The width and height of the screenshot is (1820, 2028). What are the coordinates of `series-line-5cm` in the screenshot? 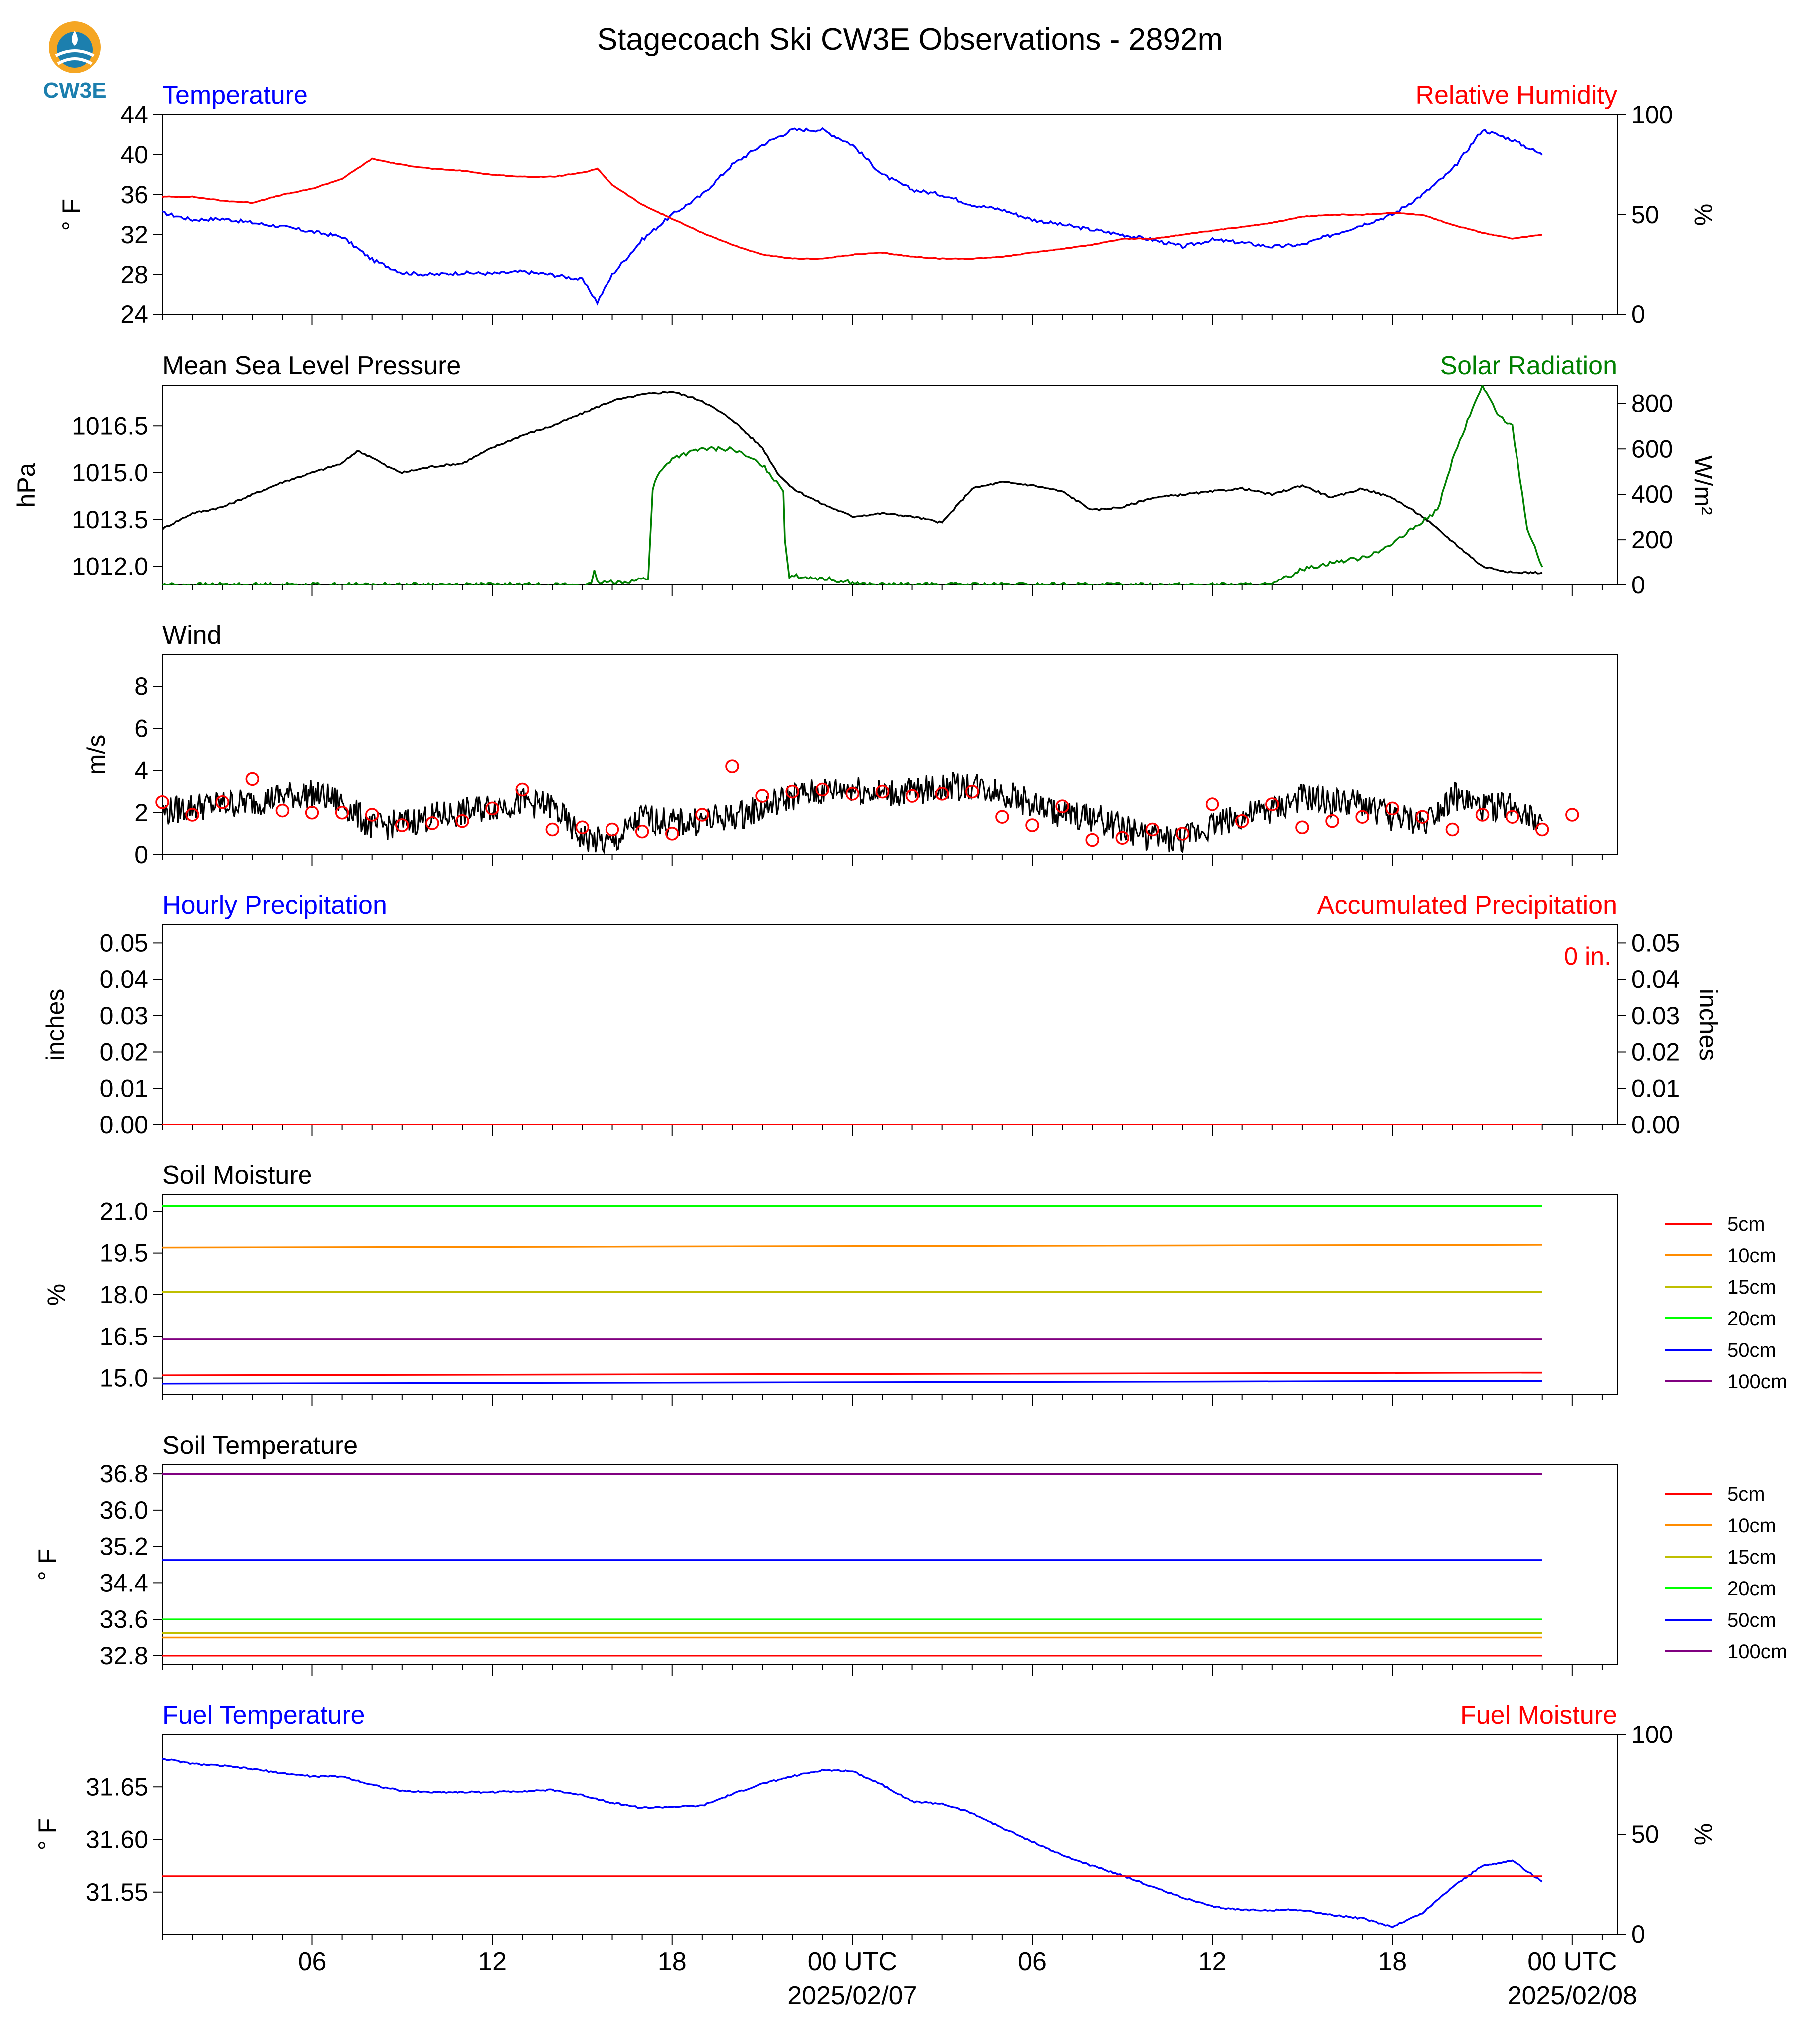 It's located at (852, 1373).